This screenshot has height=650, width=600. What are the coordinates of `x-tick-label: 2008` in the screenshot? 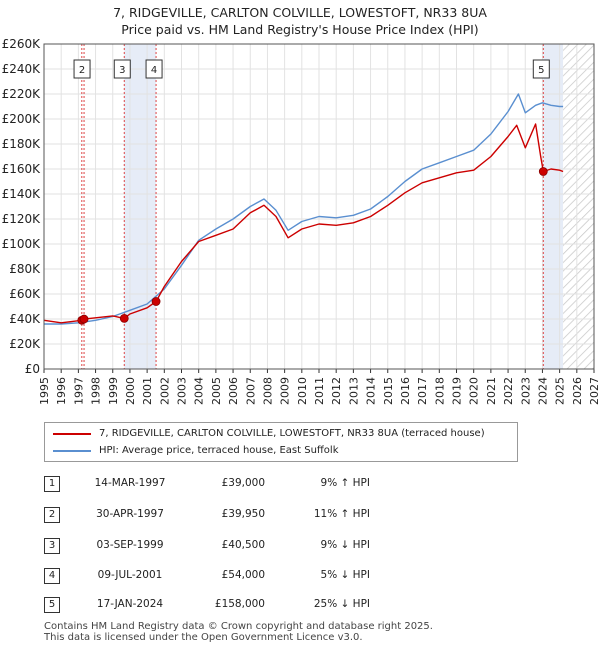 It's located at (267, 391).